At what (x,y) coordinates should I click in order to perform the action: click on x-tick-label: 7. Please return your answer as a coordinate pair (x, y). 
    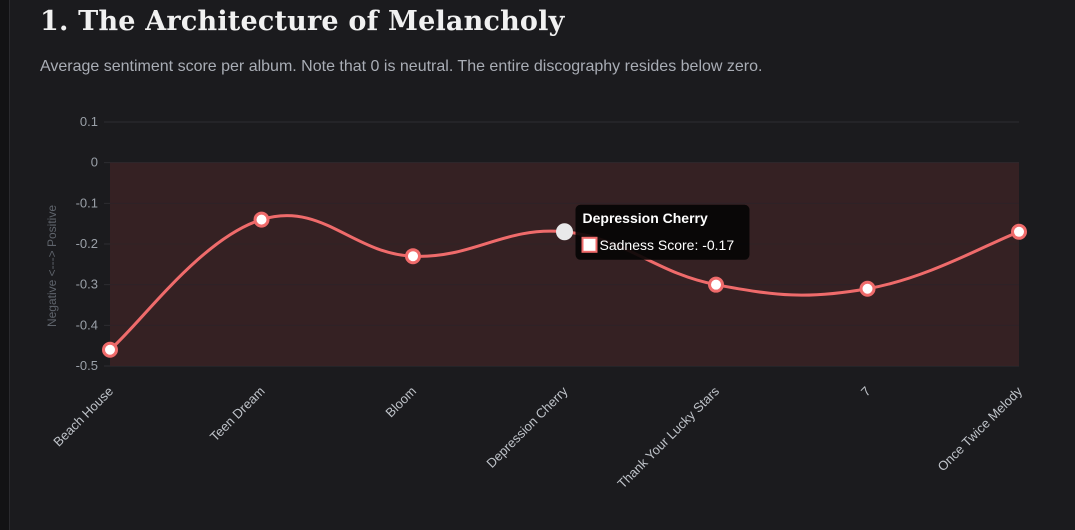
    Looking at the image, I should click on (866, 392).